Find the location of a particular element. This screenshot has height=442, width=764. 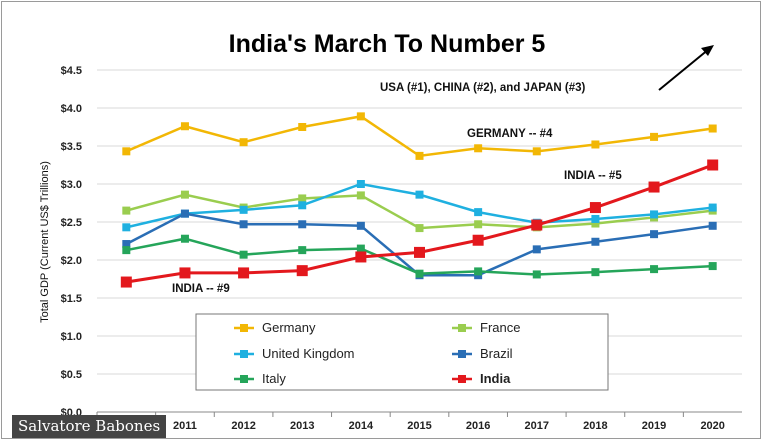

legend-item-brazil: Brazil is located at coordinates (482, 353).